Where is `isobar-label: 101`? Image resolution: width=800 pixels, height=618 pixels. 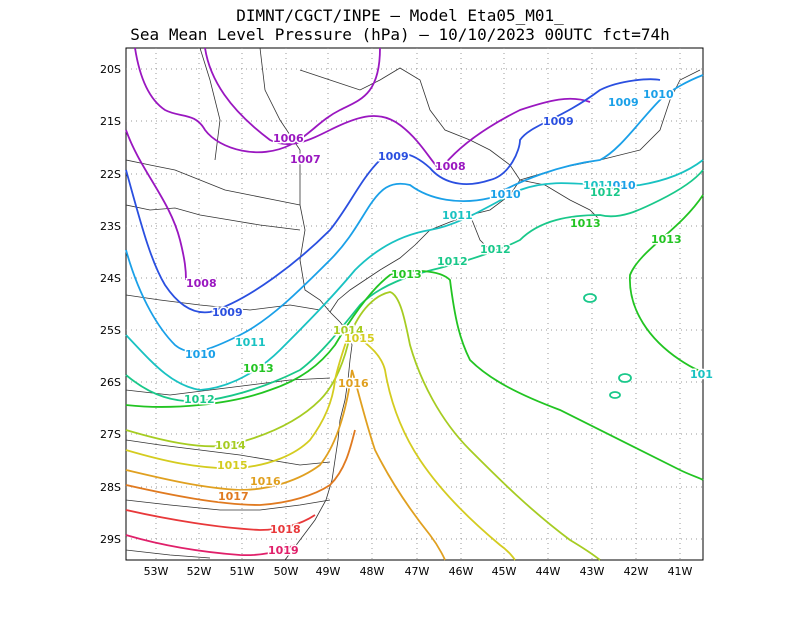 isobar-label: 101 is located at coordinates (701, 374).